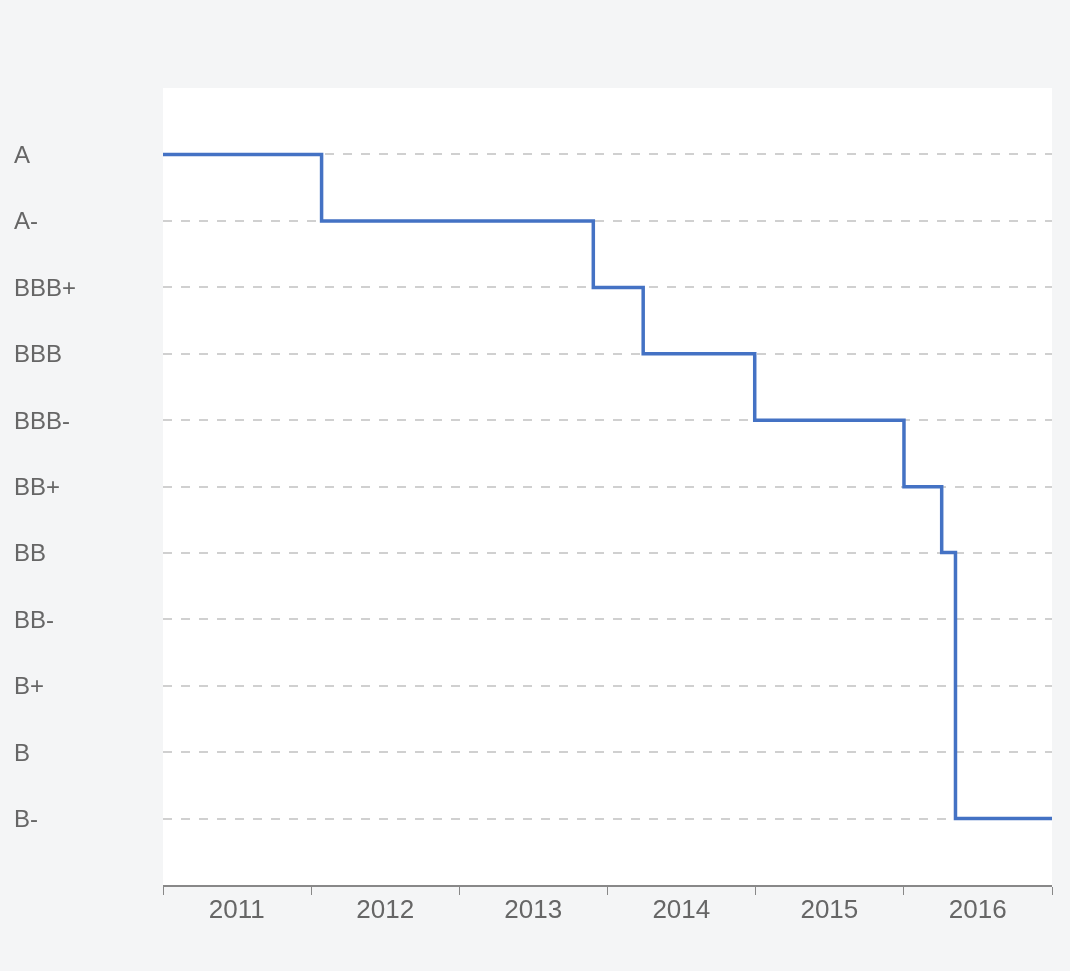  What do you see at coordinates (977, 908) in the screenshot?
I see `x-tick-label: 2016` at bounding box center [977, 908].